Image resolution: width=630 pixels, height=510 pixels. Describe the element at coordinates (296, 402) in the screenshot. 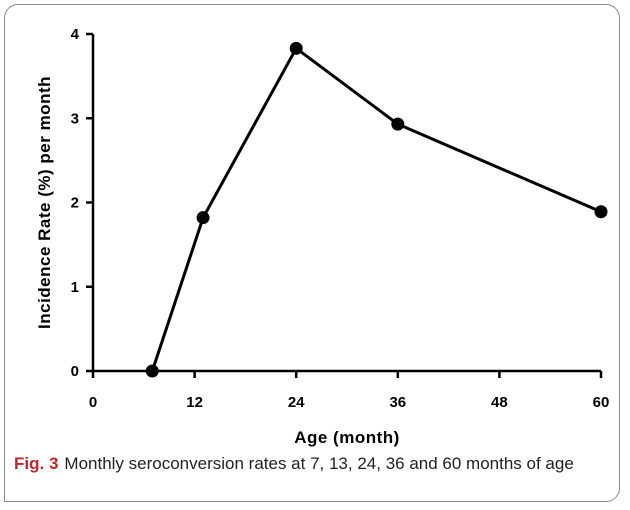

I see `x-tick-label: 24` at that location.